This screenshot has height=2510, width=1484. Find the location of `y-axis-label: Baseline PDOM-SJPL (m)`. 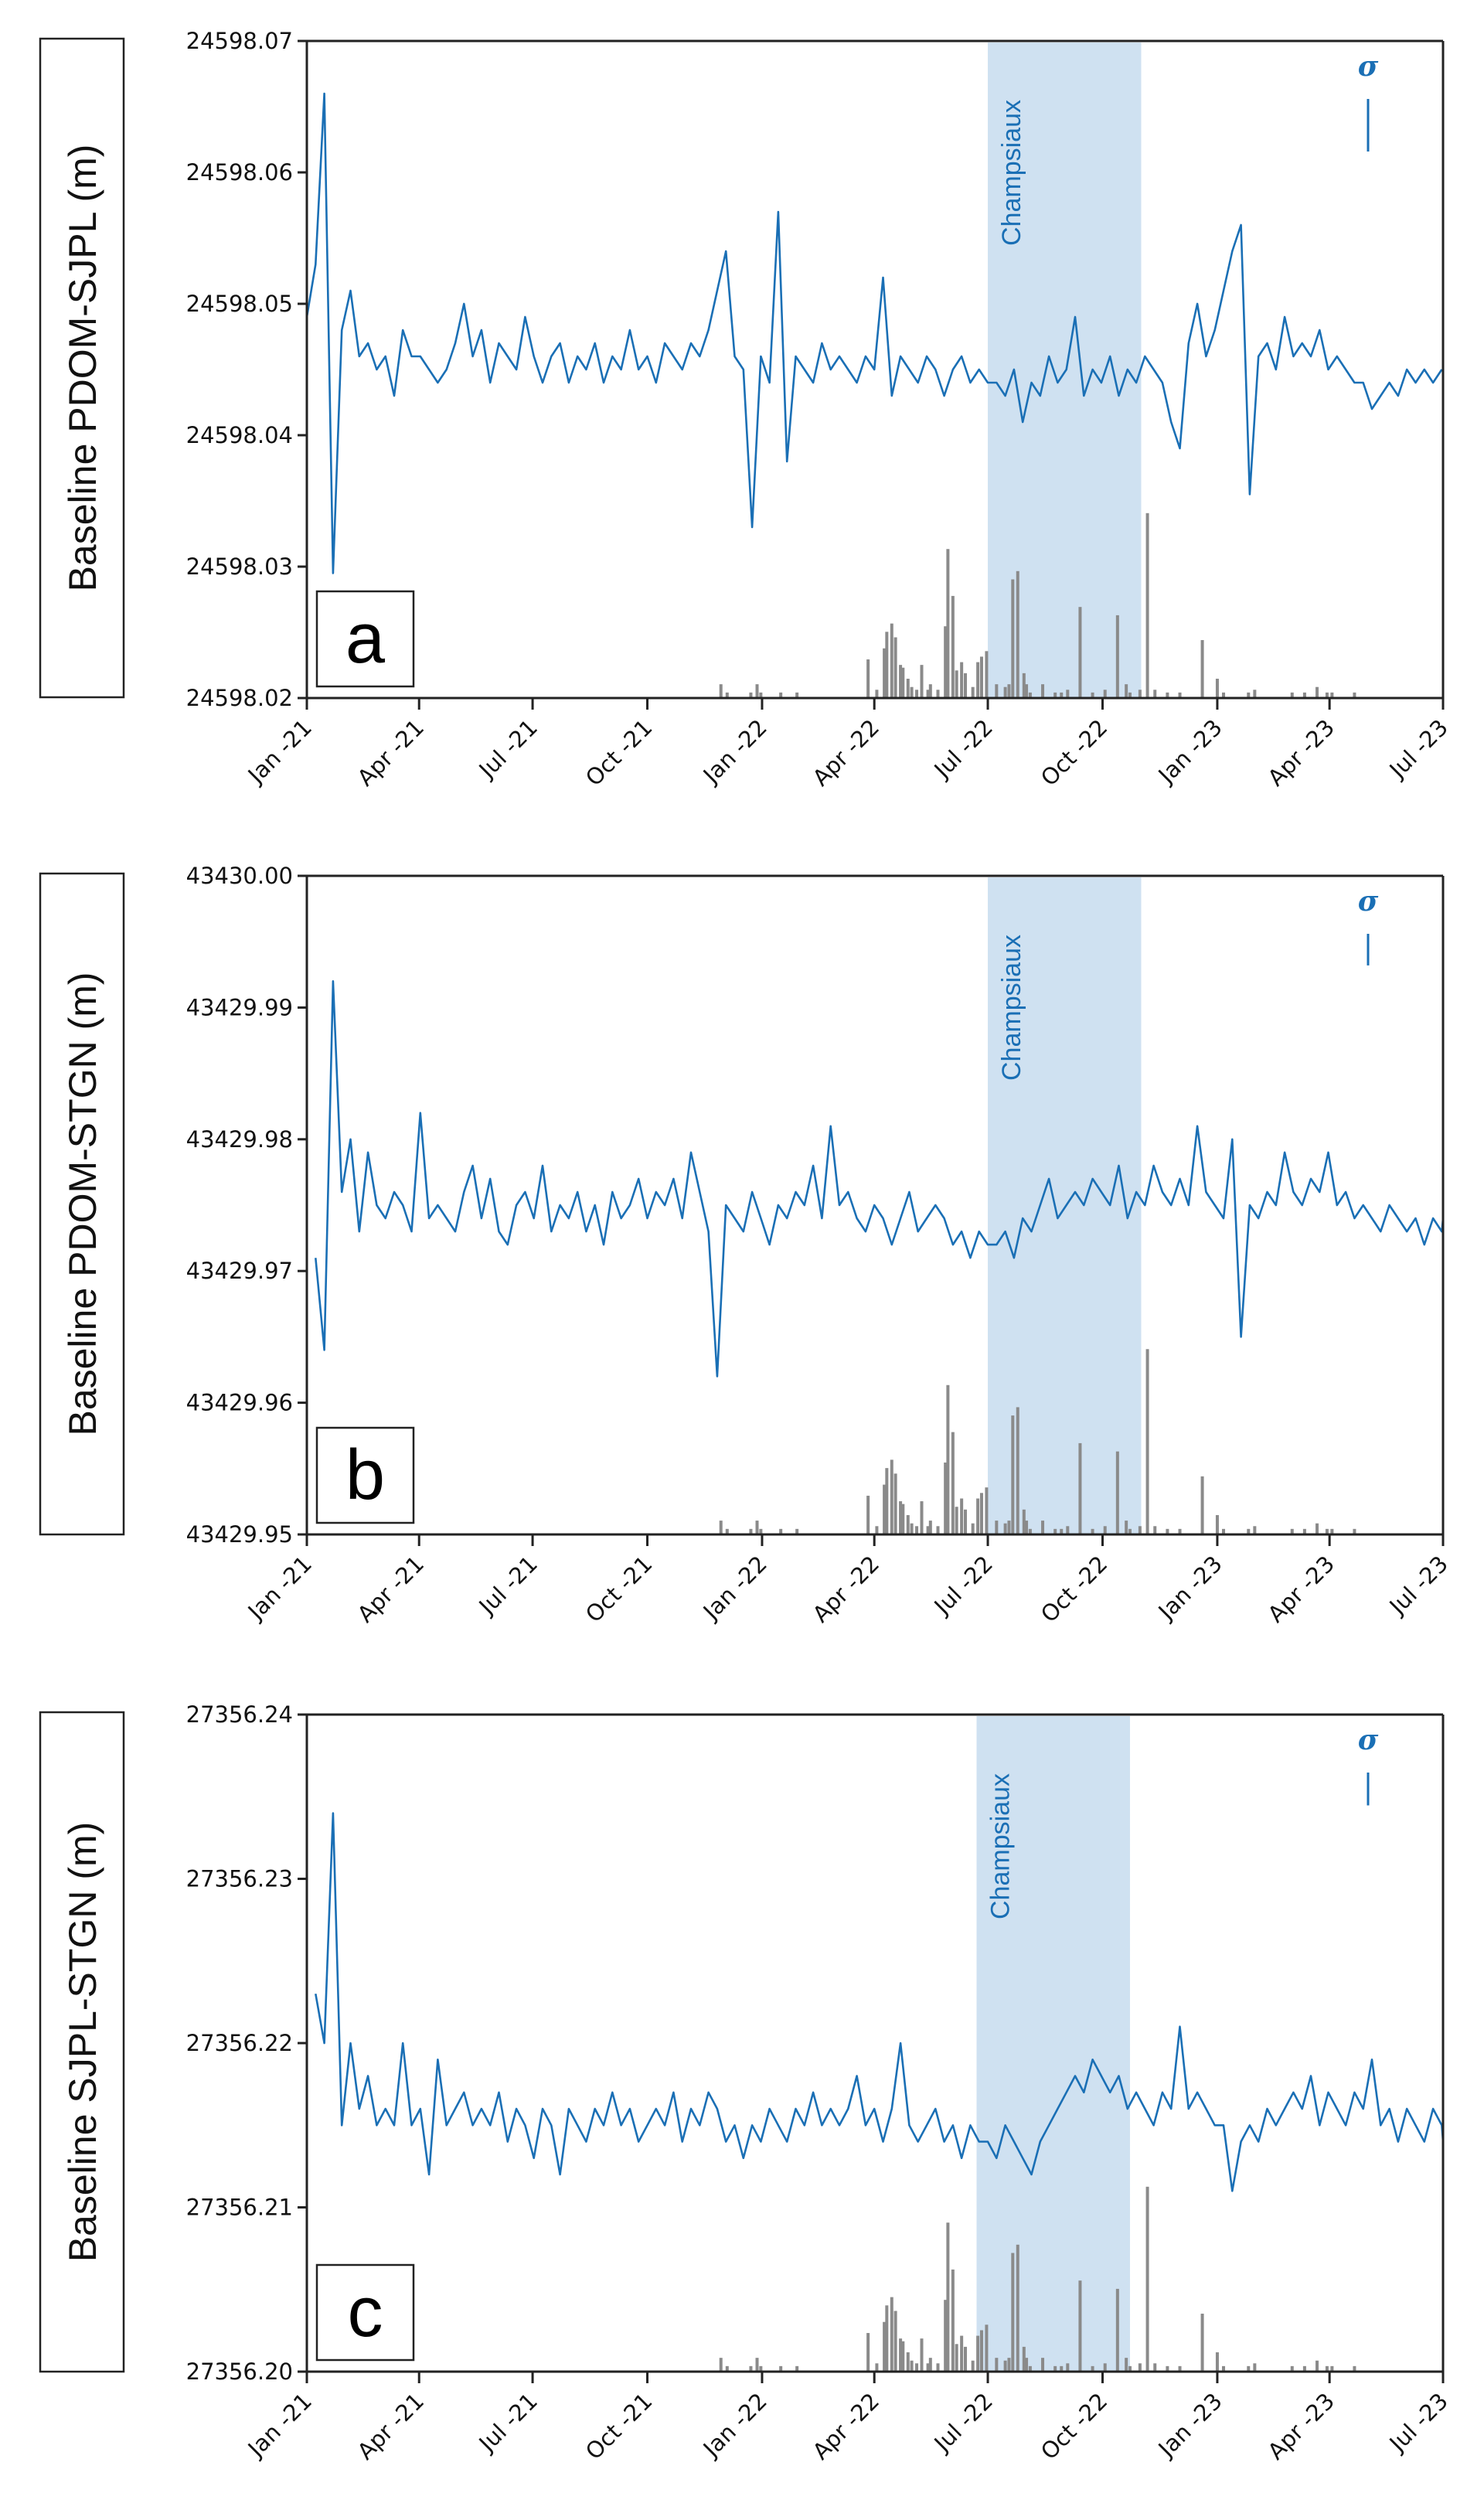

y-axis-label: Baseline PDOM-SJPL (m) is located at coordinates (82, 369).